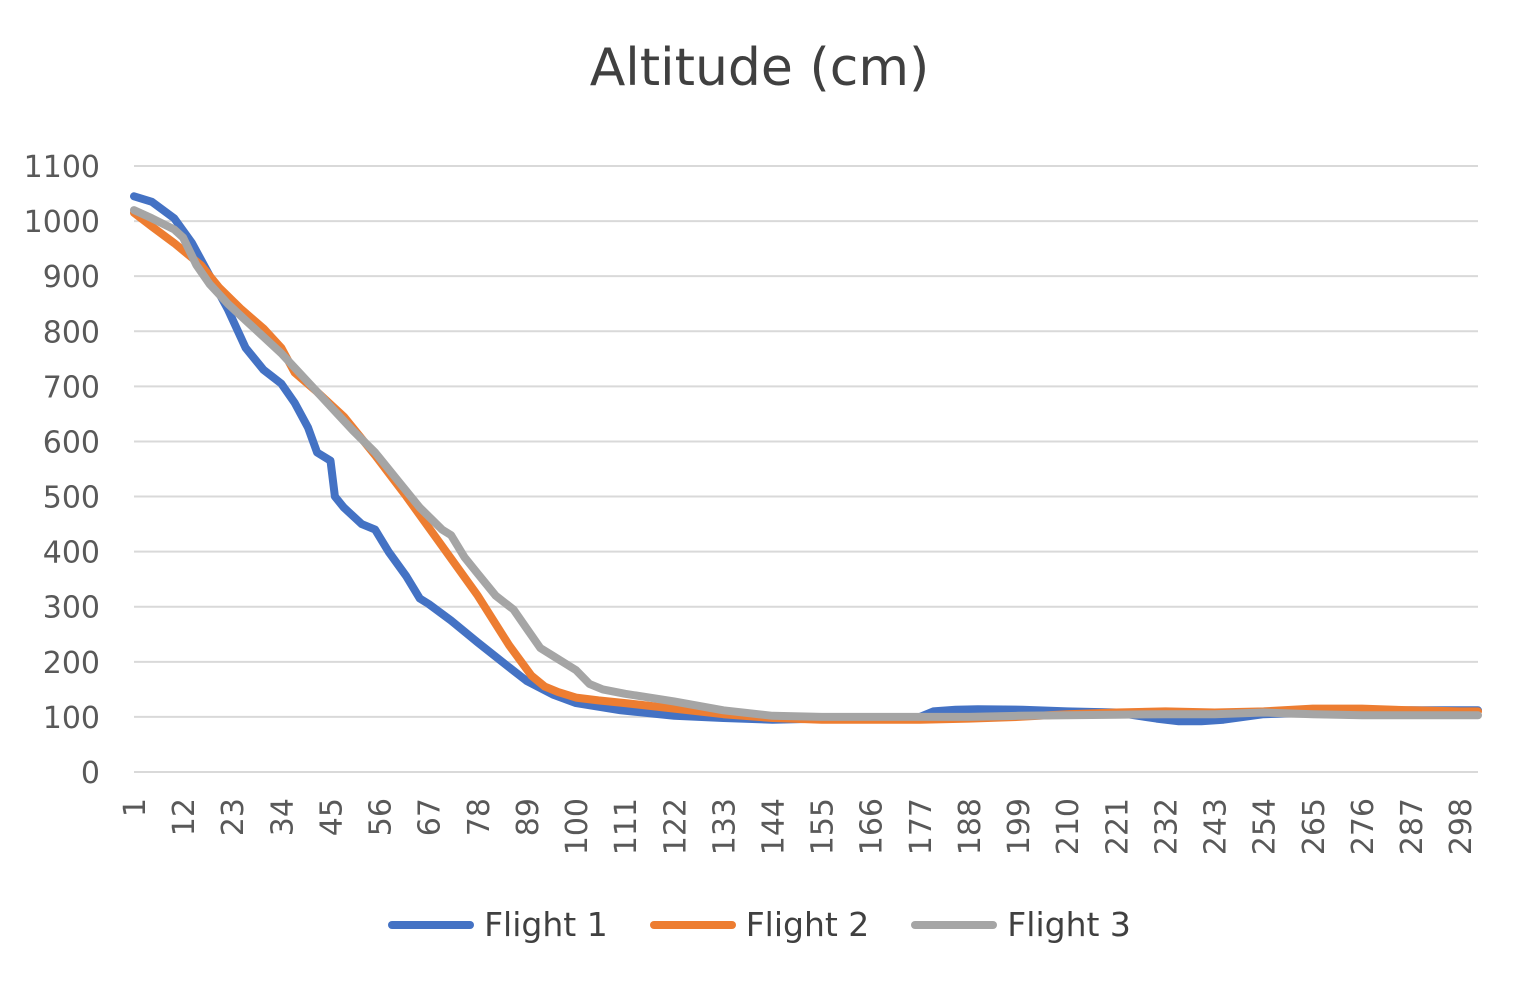 The height and width of the screenshot is (993, 1519). What do you see at coordinates (479, 817) in the screenshot?
I see `x-tick-label: 78` at bounding box center [479, 817].